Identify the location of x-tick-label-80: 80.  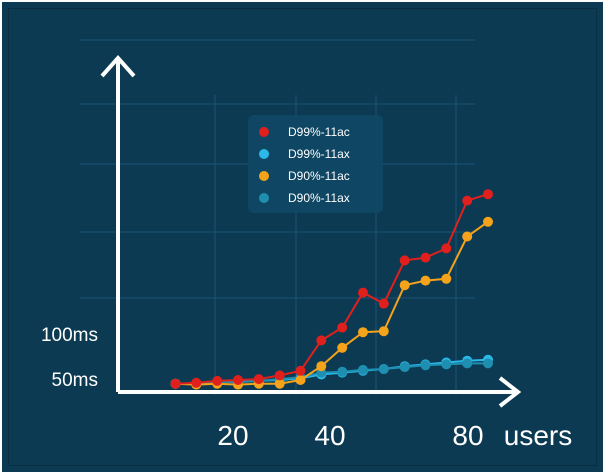
(467, 435).